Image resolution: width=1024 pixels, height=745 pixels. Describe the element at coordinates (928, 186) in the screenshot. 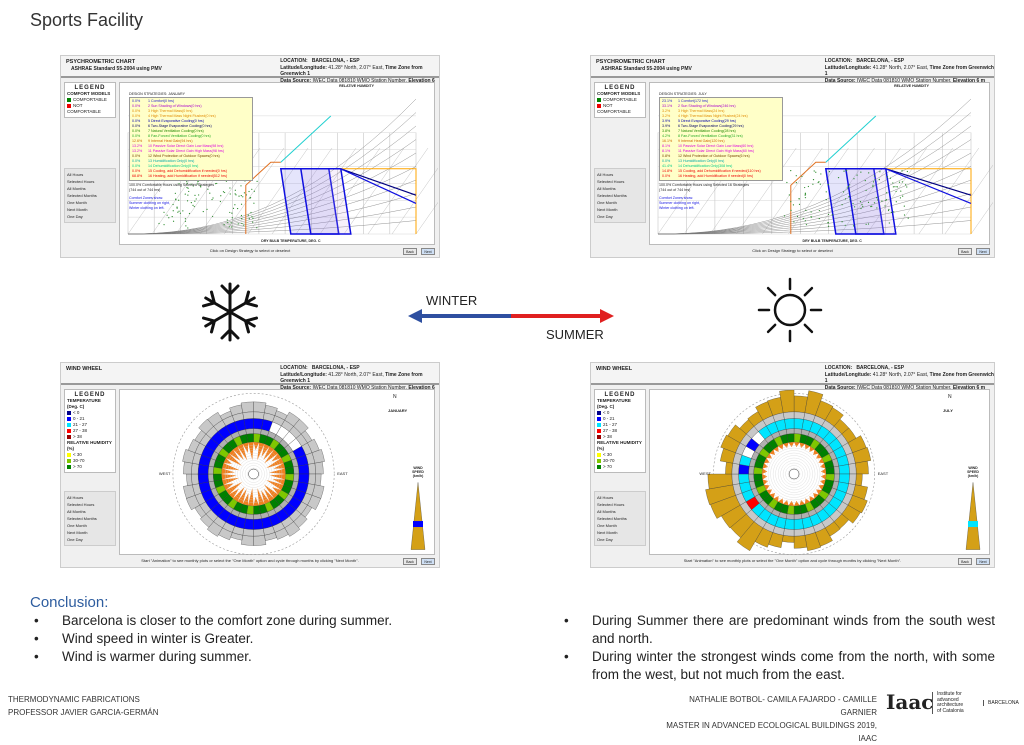

I see `evaporative-line` at that location.